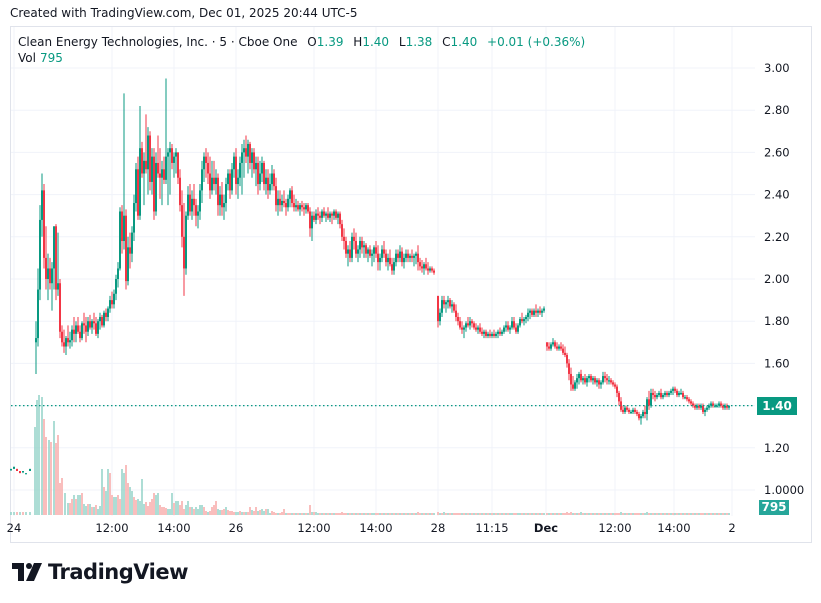  What do you see at coordinates (464, 42) in the screenshot?
I see `close-value: 1.40` at bounding box center [464, 42].